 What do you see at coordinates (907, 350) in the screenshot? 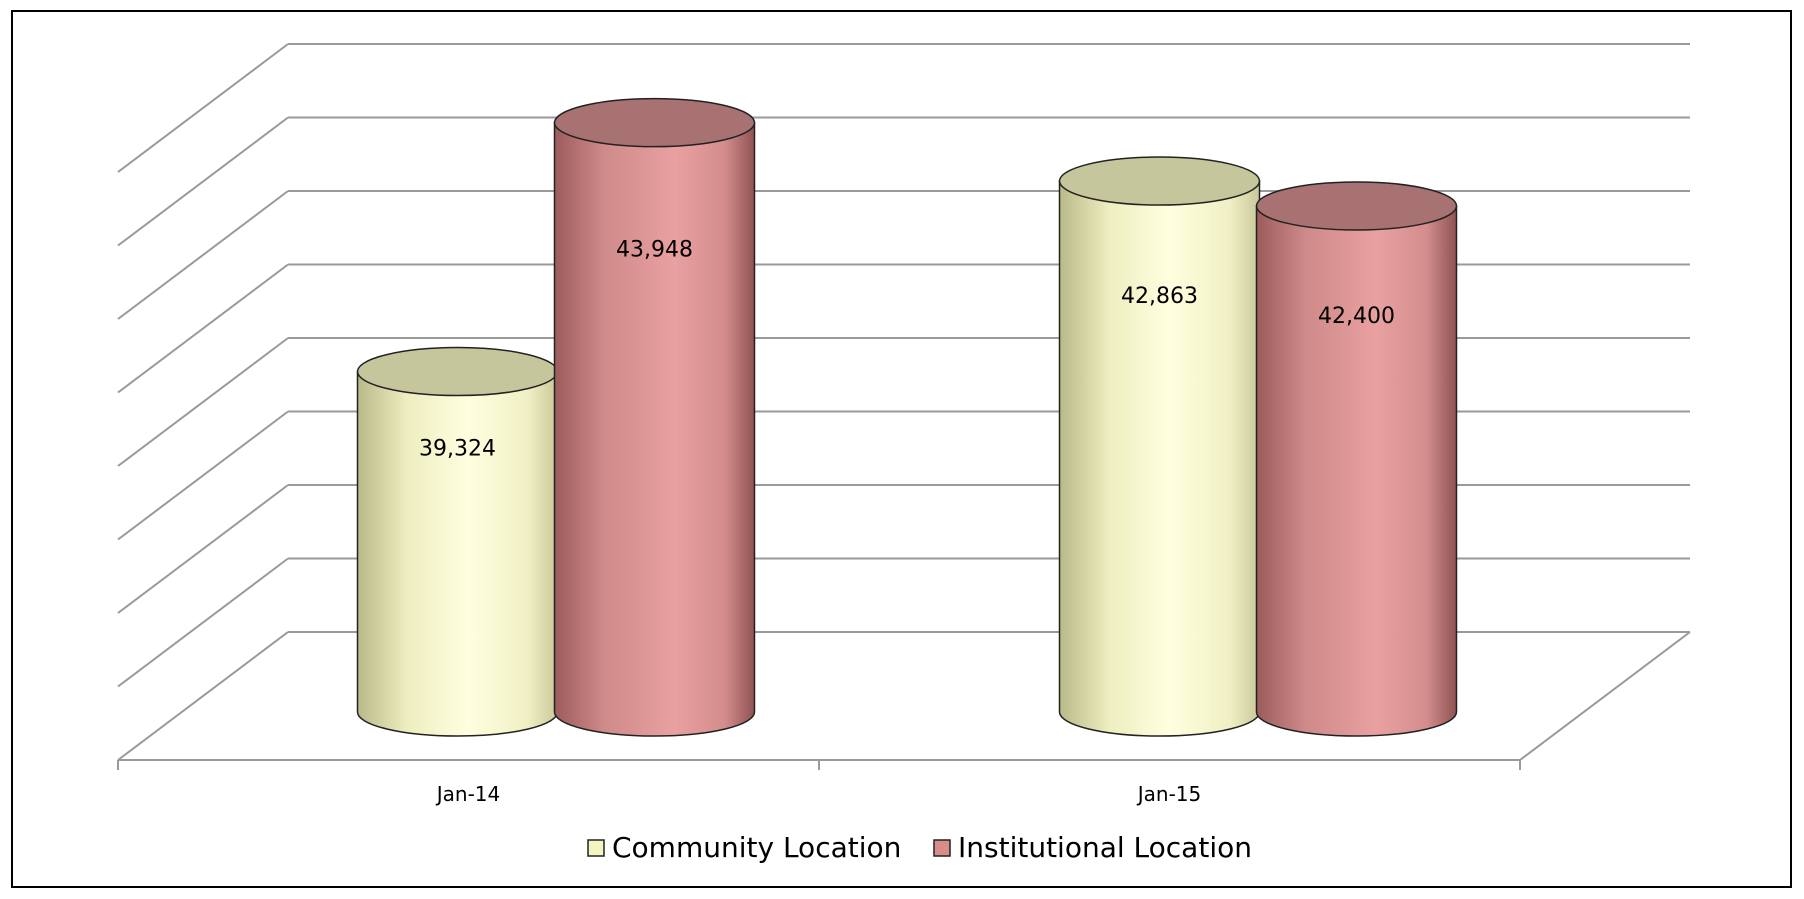
I see `data-labels: 39,324 43,948 42,863 42,400` at bounding box center [907, 350].